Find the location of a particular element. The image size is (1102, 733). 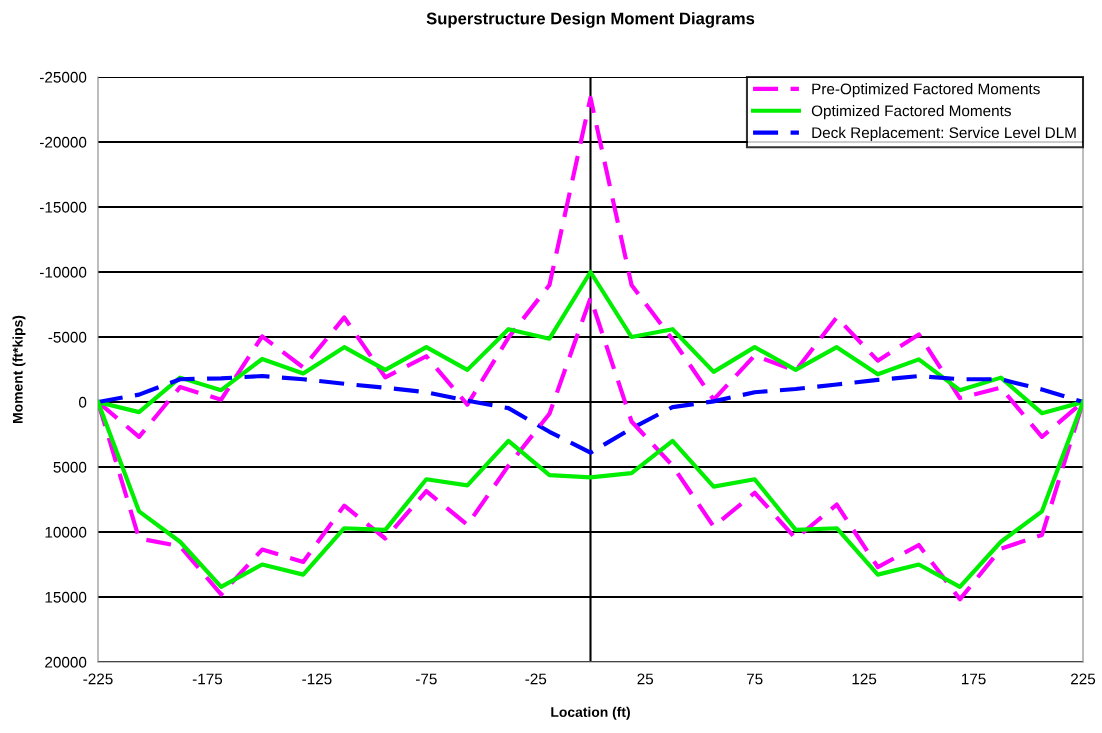

x-tick-label: -25 is located at coordinates (536, 679).